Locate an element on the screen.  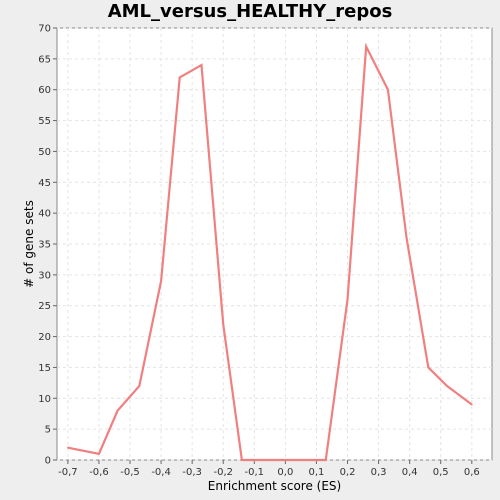
y-tick-label: 60 is located at coordinates (44, 90).